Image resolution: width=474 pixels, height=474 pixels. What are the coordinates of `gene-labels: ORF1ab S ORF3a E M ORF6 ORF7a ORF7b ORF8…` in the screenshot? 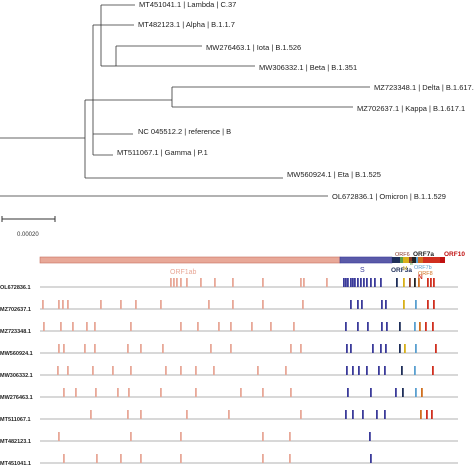 It's located at (317, 266).